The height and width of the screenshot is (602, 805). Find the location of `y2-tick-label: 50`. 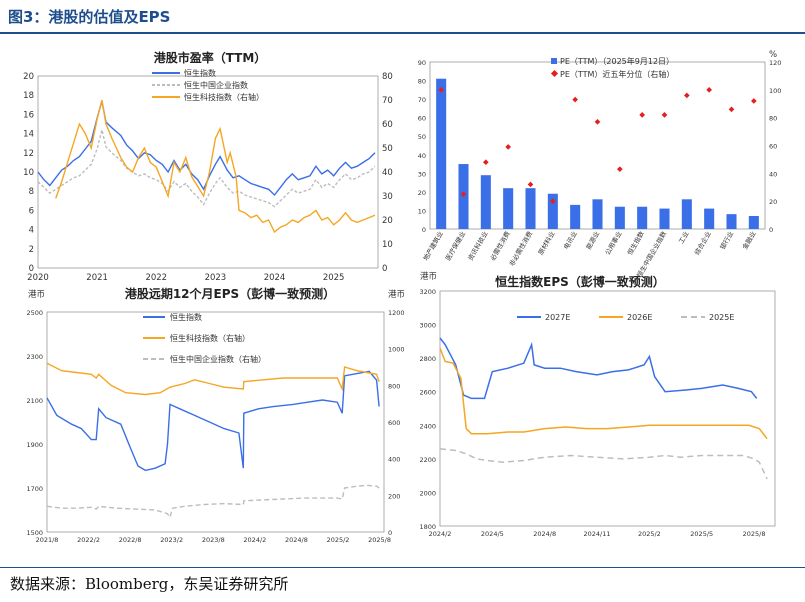

y2-tick-label: 50 is located at coordinates (387, 149).